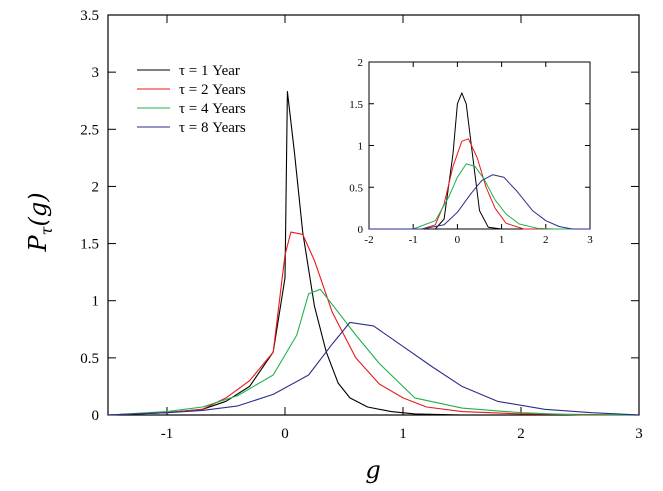 The width and height of the screenshot is (663, 491). I want to click on y-axis-label-main: P, so click(38, 244).